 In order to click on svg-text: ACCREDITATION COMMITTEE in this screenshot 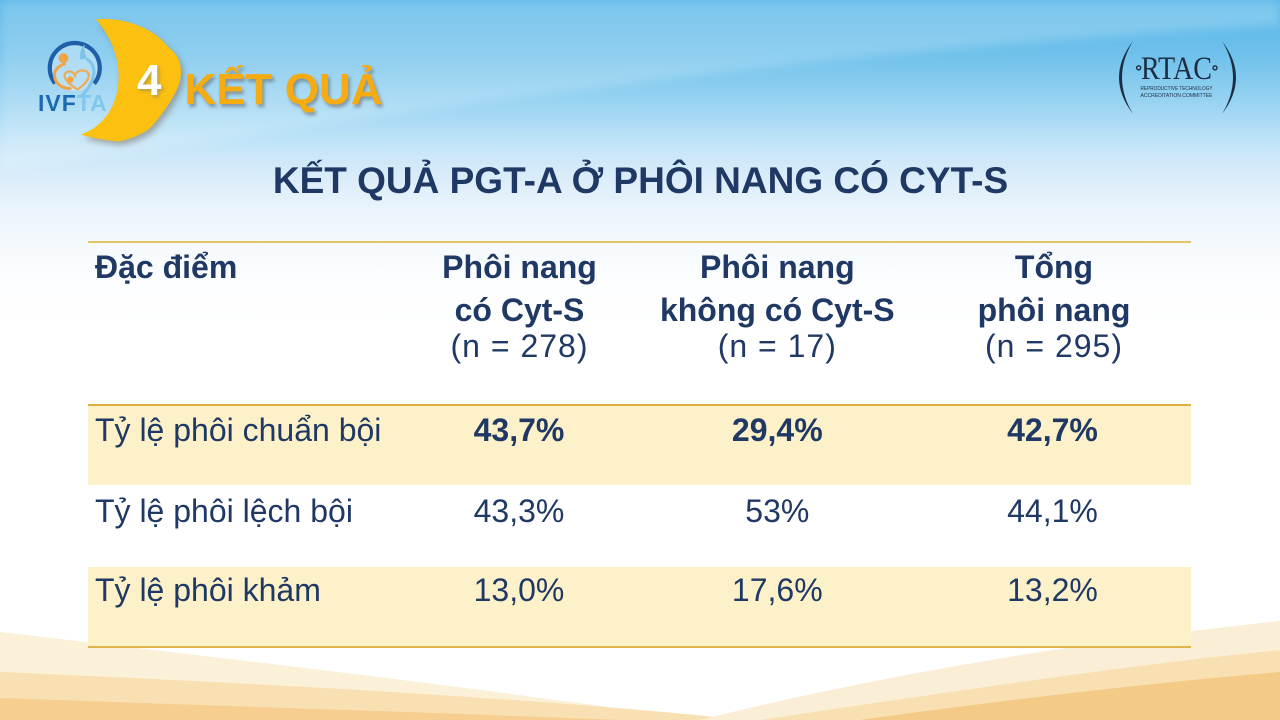, I will do `click(1177, 96)`.